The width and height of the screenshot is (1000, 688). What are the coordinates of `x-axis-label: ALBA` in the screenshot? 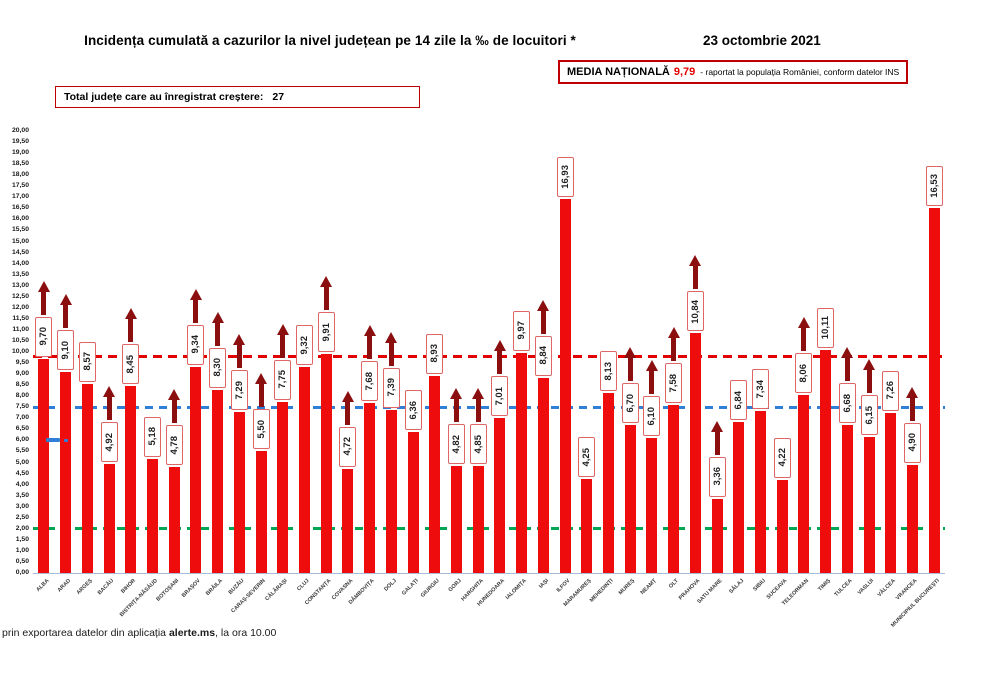 It's located at (43, 586).